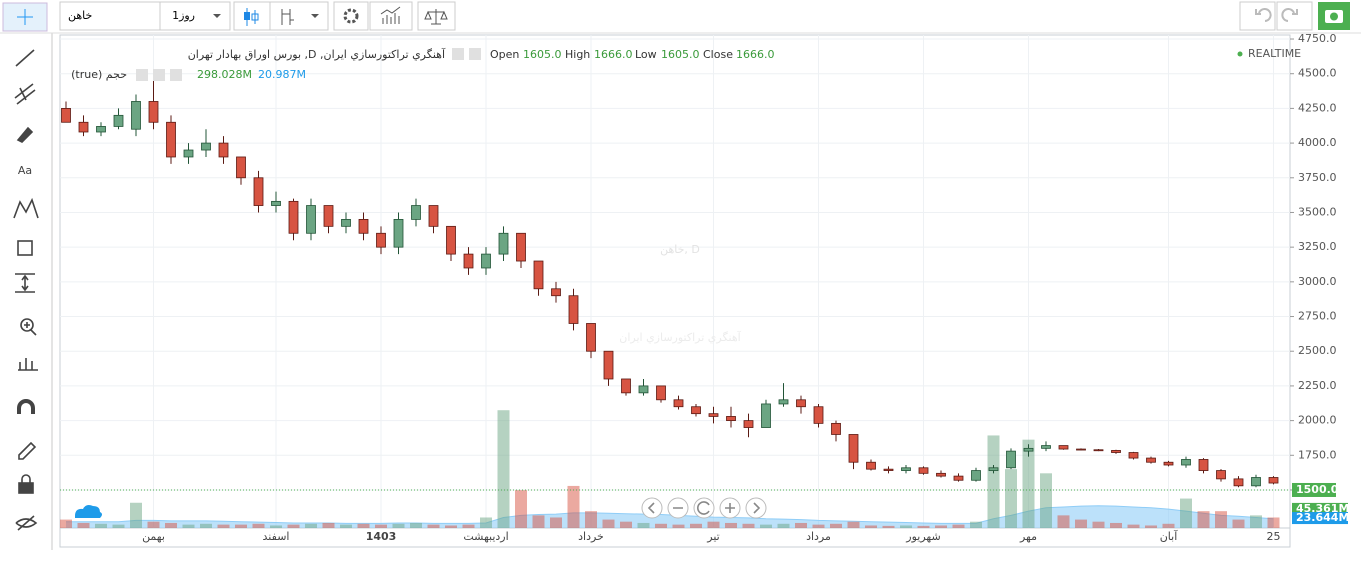 This screenshot has width=1361, height=585. Describe the element at coordinates (26, 523) in the screenshot. I see `hide-tool` at that location.